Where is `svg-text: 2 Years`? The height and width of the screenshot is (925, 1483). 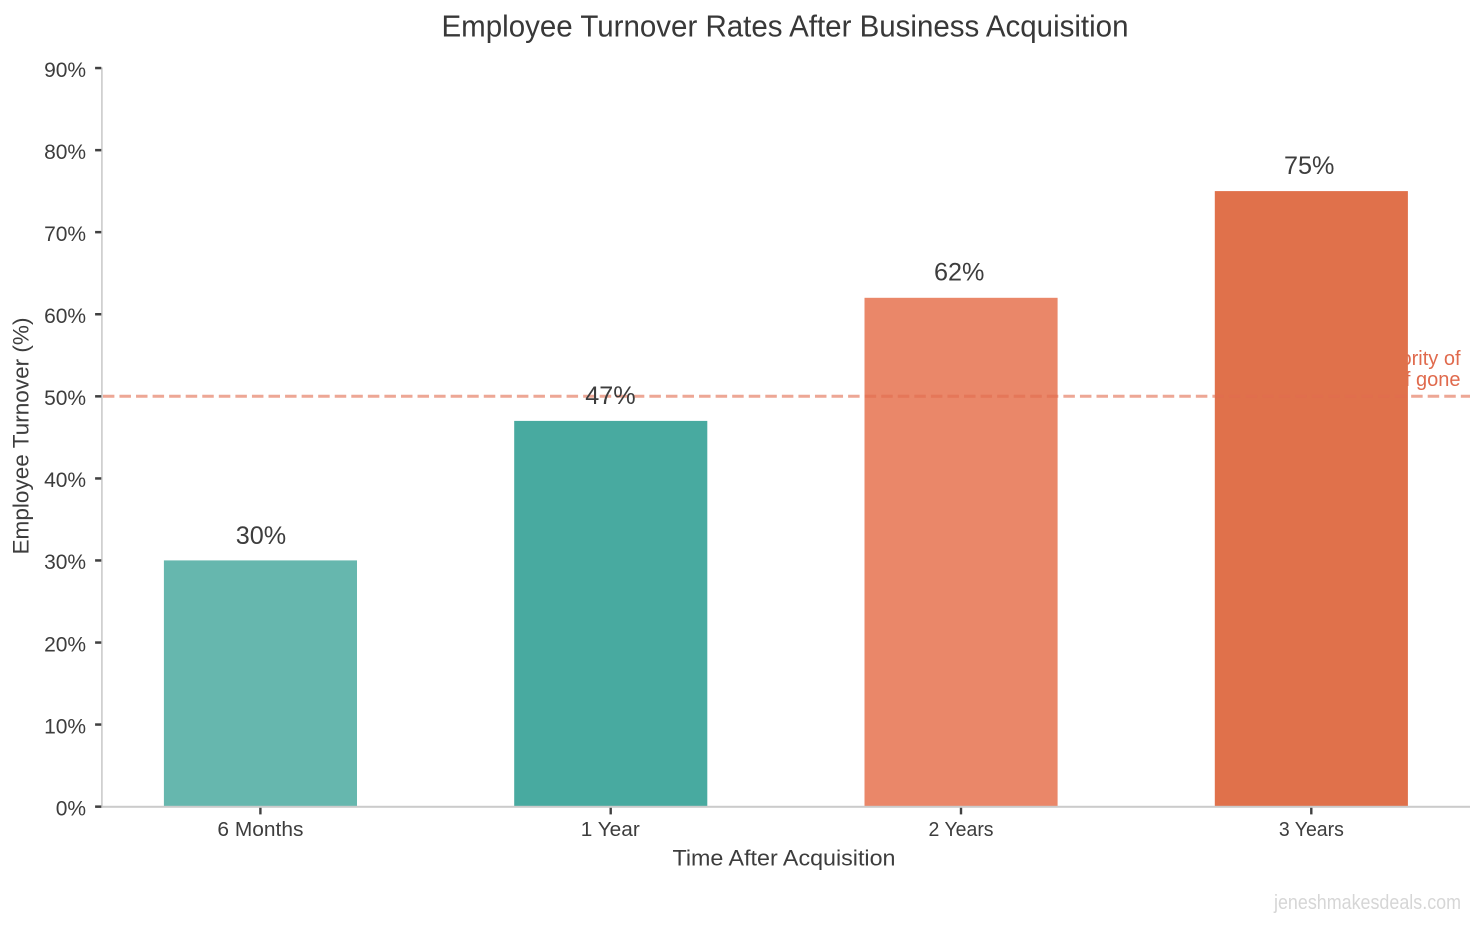
svg-text: 2 Years is located at coordinates (961, 830).